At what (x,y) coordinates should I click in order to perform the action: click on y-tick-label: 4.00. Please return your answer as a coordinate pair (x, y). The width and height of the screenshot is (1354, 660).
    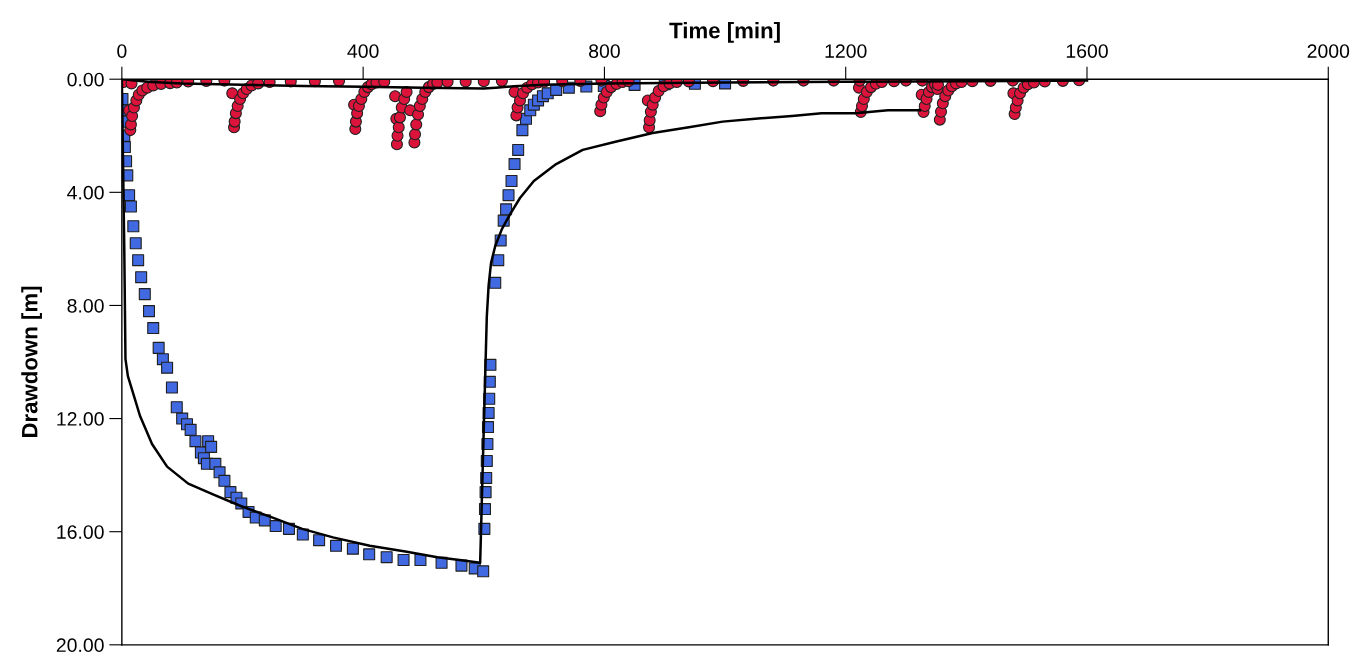
    Looking at the image, I should click on (85, 192).